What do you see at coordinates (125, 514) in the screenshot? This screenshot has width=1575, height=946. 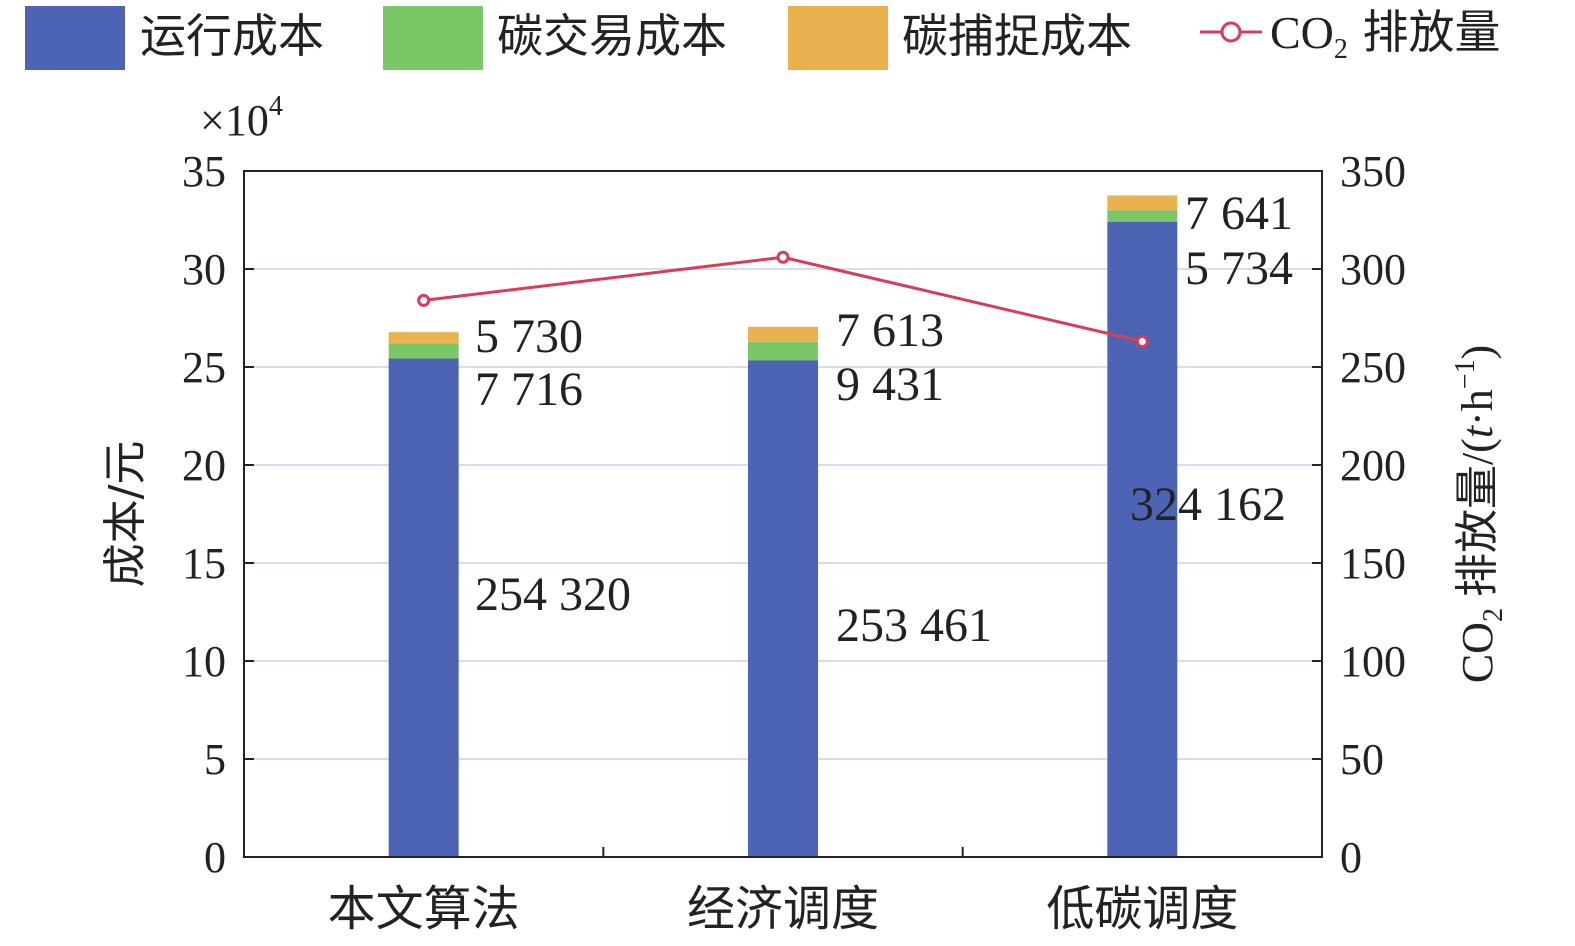 I see `left-axis-title: 成本/元` at bounding box center [125, 514].